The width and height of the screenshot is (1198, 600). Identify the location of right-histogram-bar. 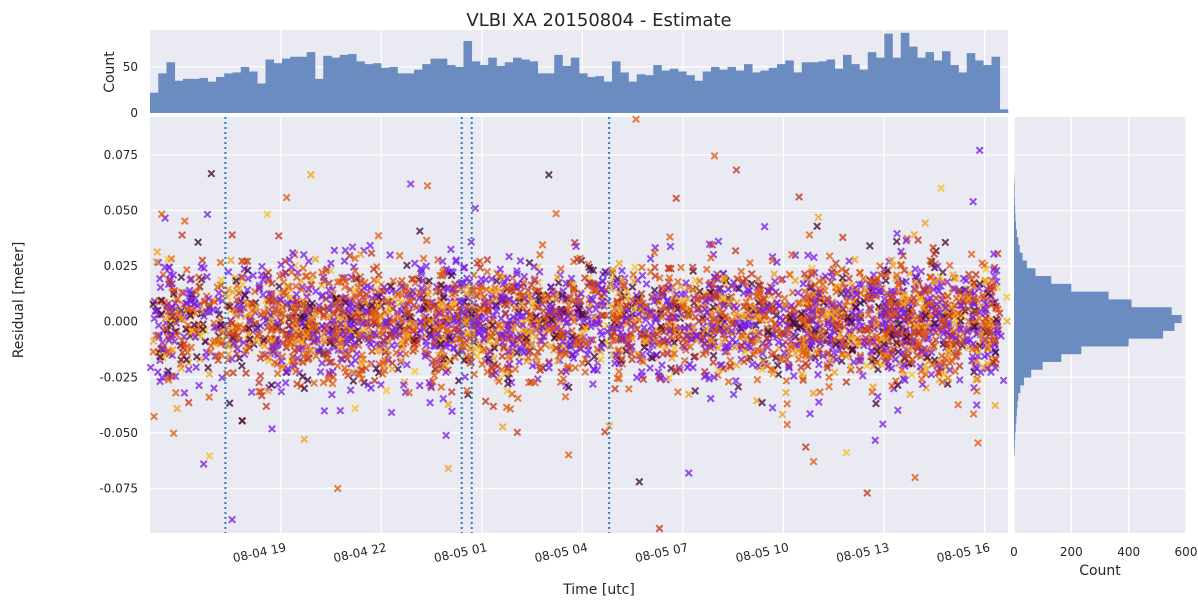
(1033, 280).